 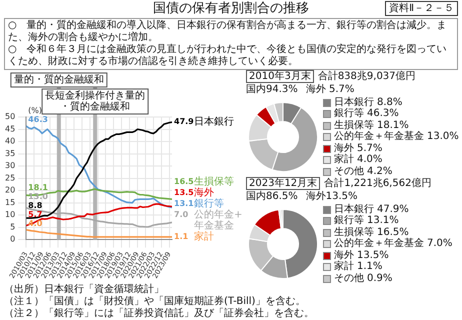 I want to click on text: 公的年金+年金基金, so click(x=218, y=220).